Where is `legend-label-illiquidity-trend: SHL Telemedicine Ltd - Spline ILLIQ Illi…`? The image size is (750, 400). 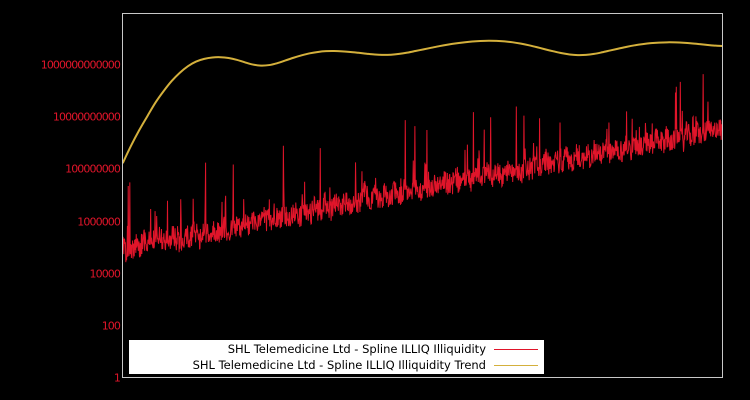 legend-label-illiquidity-trend: SHL Telemedicine Ltd - Spline ILLIQ Illi… is located at coordinates (339, 365).